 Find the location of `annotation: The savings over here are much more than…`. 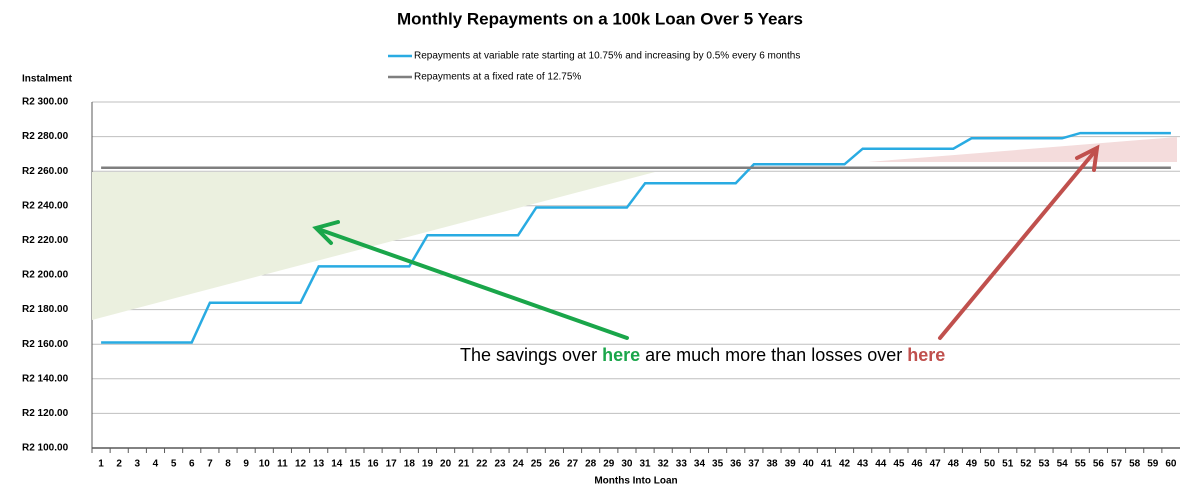

annotation: The savings over here are much more than… is located at coordinates (702, 355).